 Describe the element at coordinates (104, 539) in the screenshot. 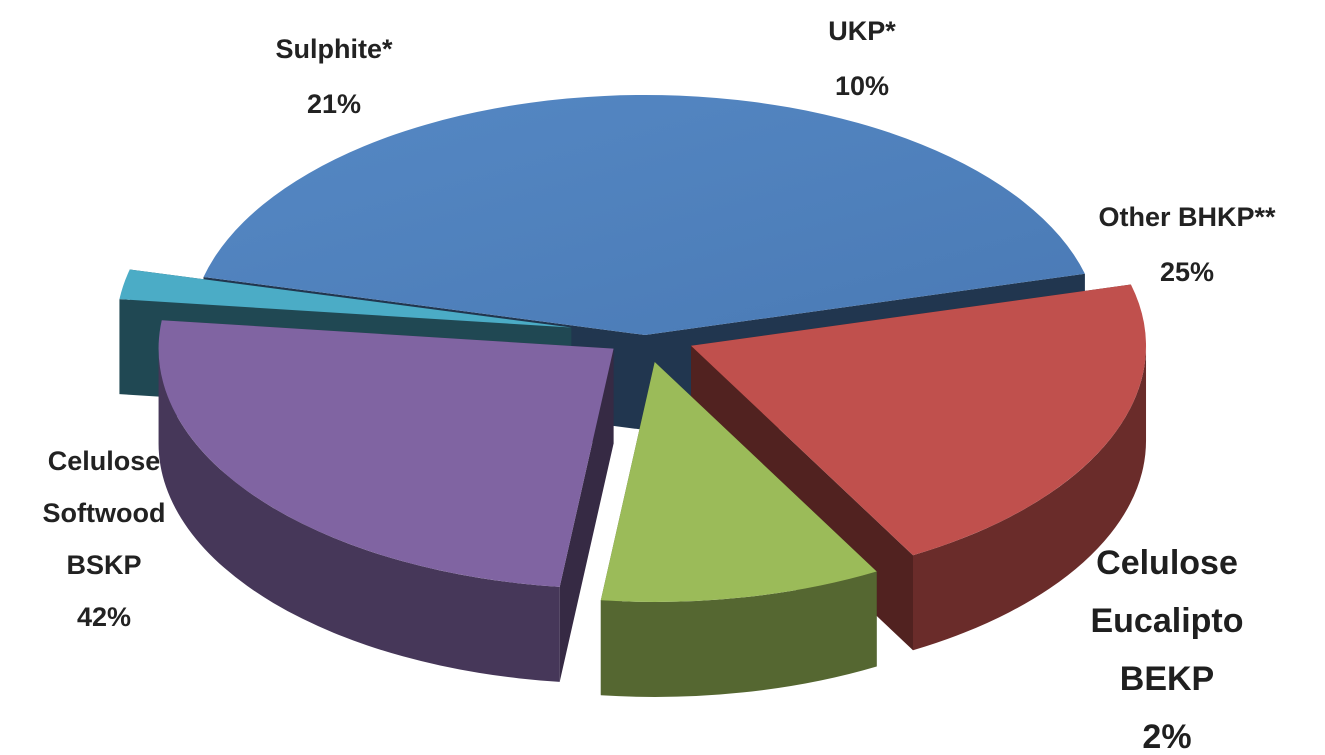

I see `label-softwood-bskp: Celulose Softwood BSKP 42%` at that location.